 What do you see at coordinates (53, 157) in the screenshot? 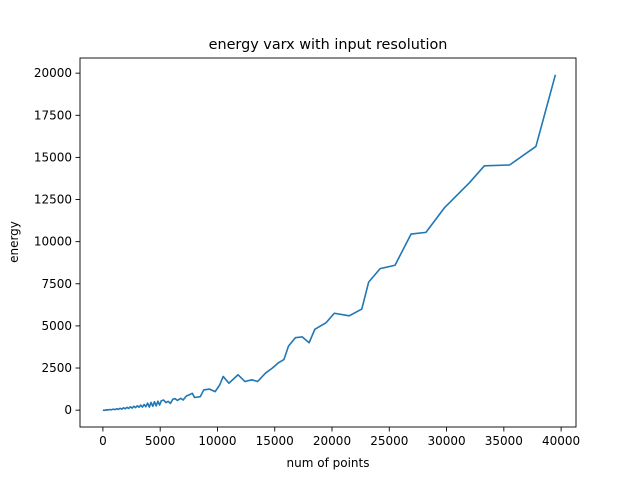
I see `y-tick-label-15000: 15000` at bounding box center [53, 157].